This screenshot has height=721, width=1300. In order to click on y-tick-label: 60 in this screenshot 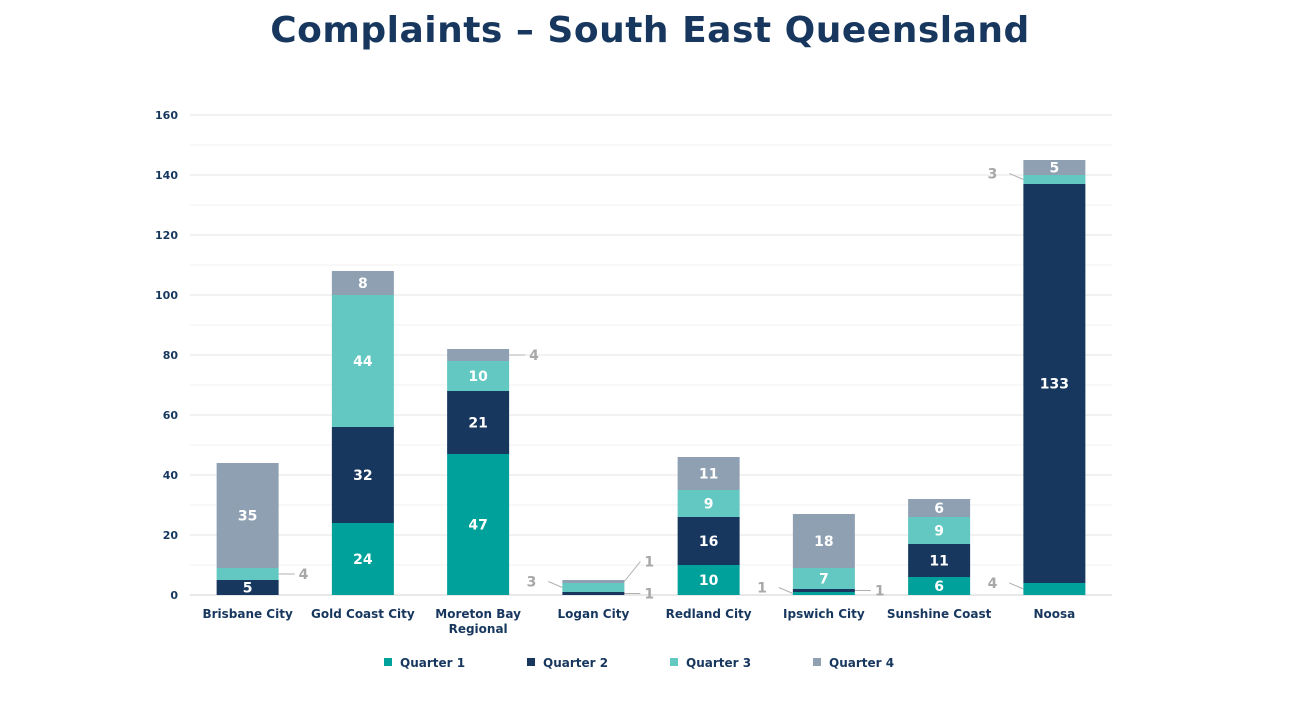, I will do `click(171, 415)`.